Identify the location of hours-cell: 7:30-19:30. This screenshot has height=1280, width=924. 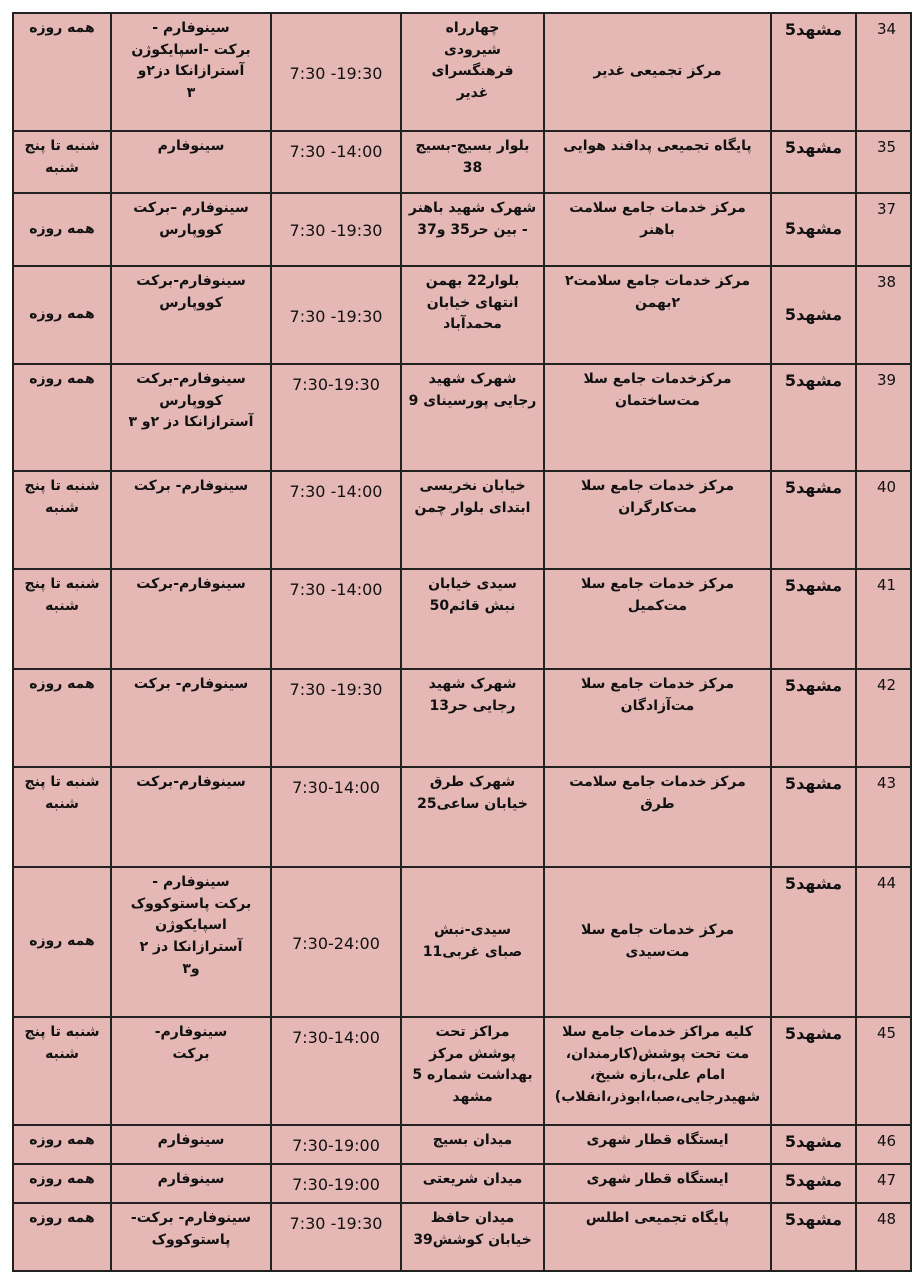
(336, 417).